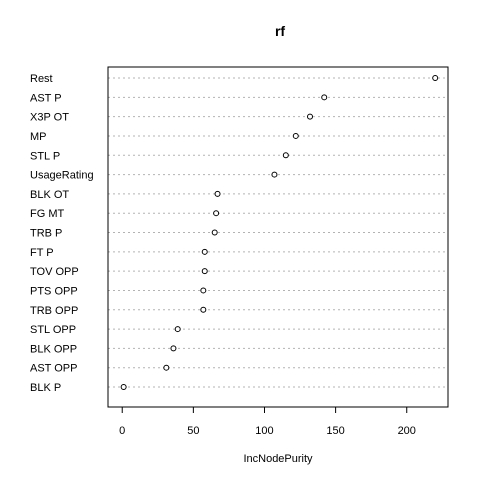 This screenshot has width=480, height=480. Describe the element at coordinates (41, 79) in the screenshot. I see `category-label: Rest` at that location.